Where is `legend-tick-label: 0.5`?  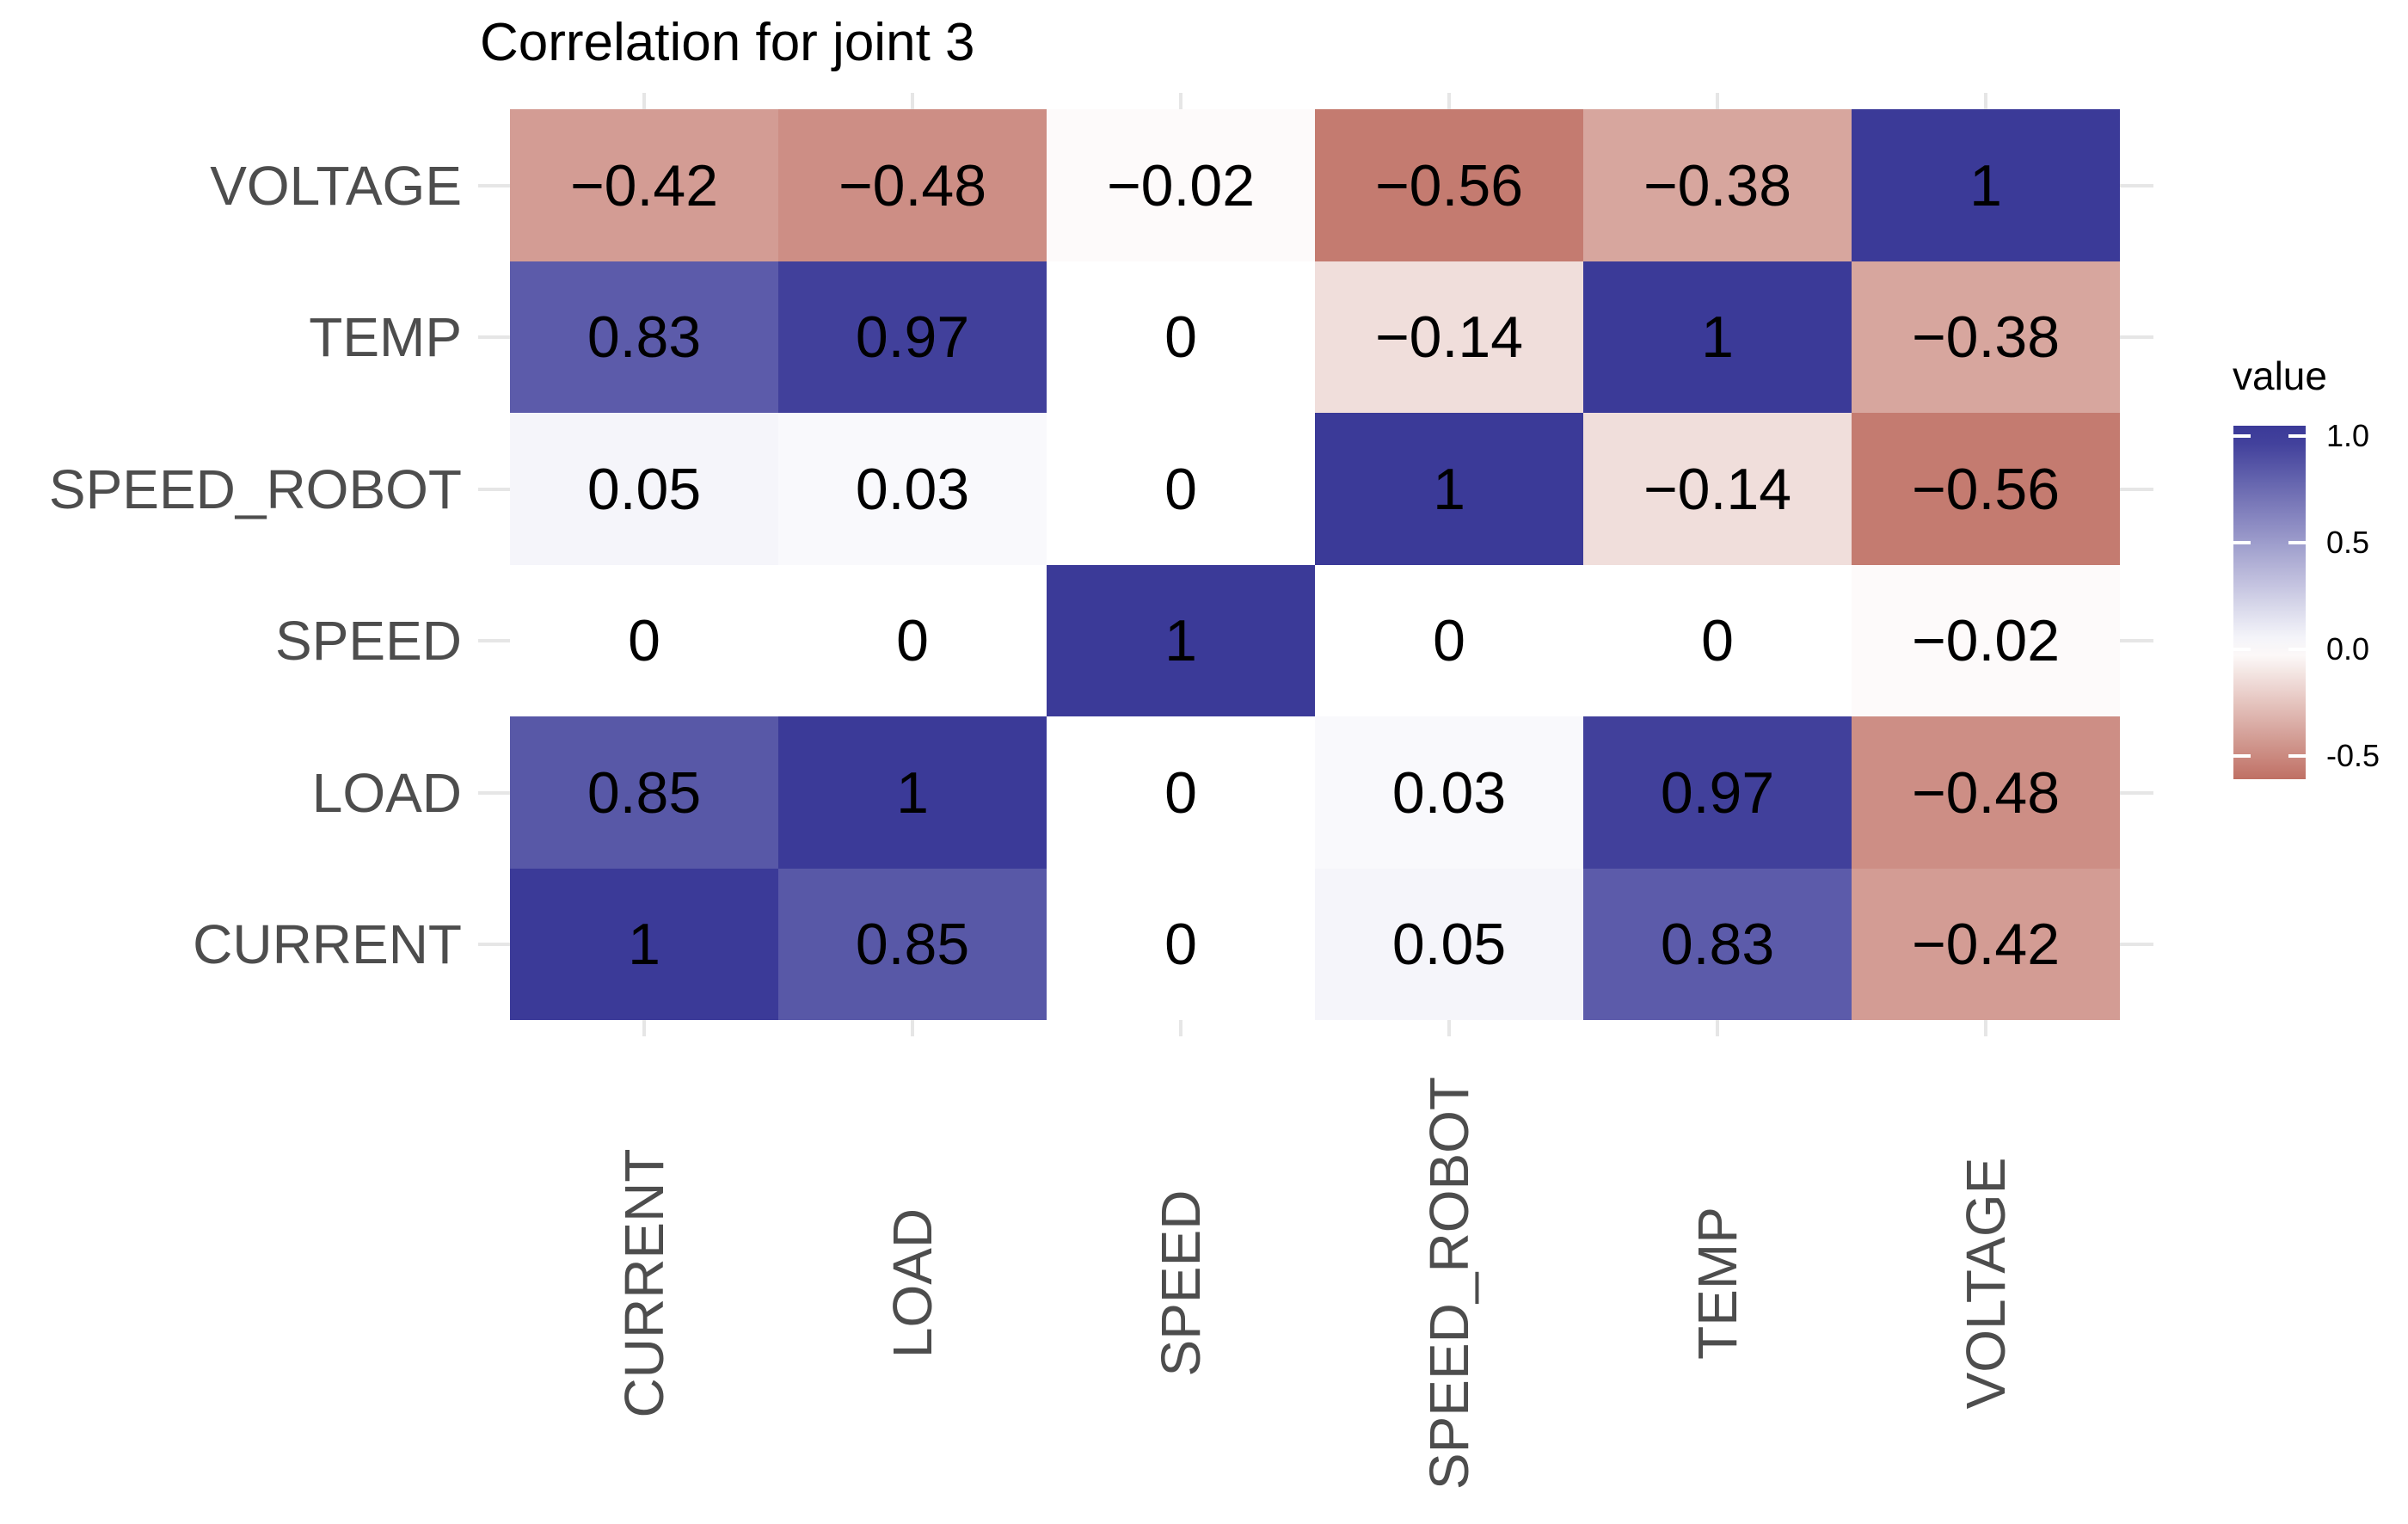
legend-tick-label: 0.5 is located at coordinates (2348, 542).